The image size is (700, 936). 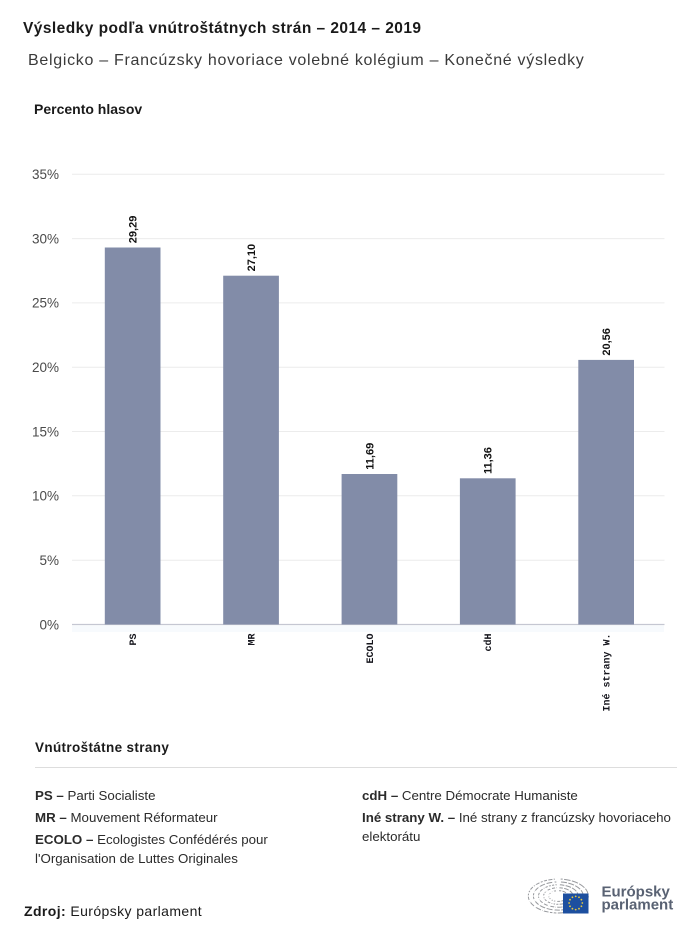 What do you see at coordinates (252, 258) in the screenshot?
I see `svg-text: 27,10` at bounding box center [252, 258].